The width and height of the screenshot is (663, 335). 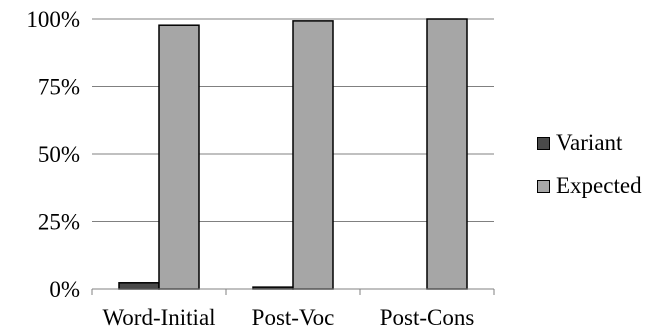 What do you see at coordinates (53, 19) in the screenshot?
I see `y-tick-label: 100%` at bounding box center [53, 19].